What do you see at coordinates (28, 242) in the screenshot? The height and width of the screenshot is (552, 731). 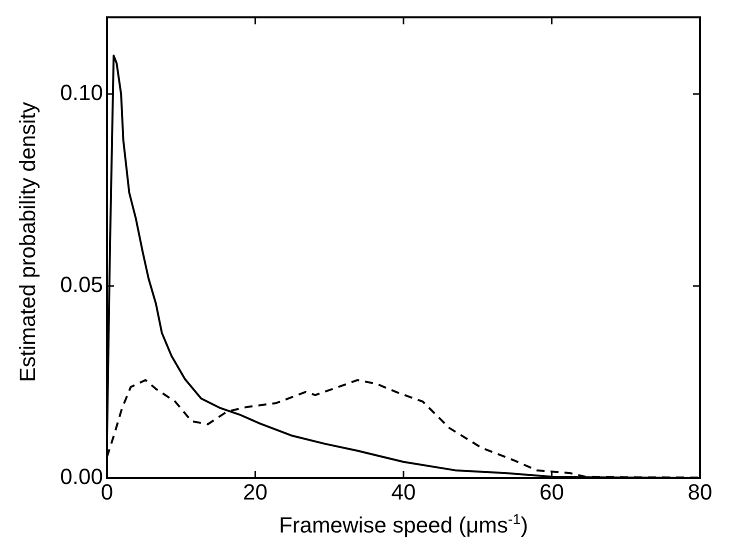 I see `y-axis-title: Estimated probability density` at bounding box center [28, 242].